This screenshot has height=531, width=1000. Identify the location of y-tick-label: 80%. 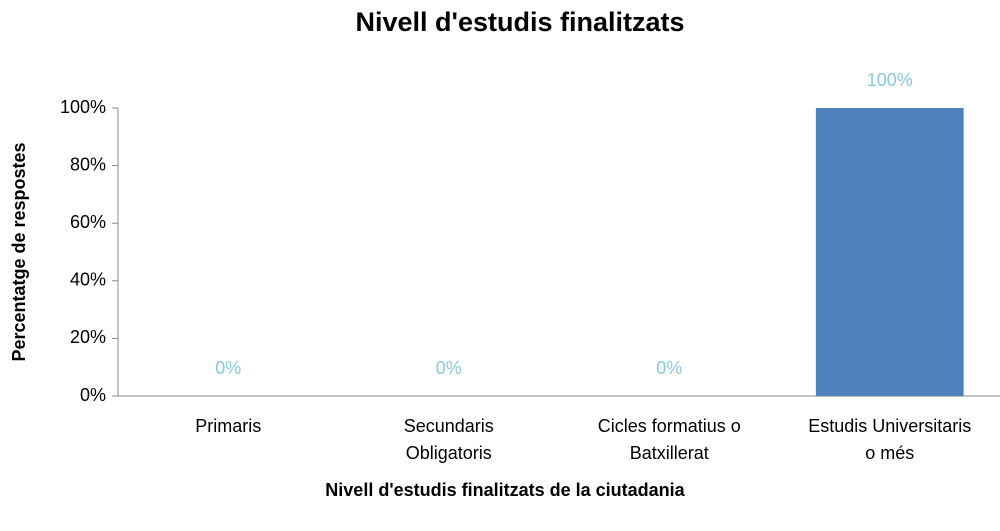
(88, 164).